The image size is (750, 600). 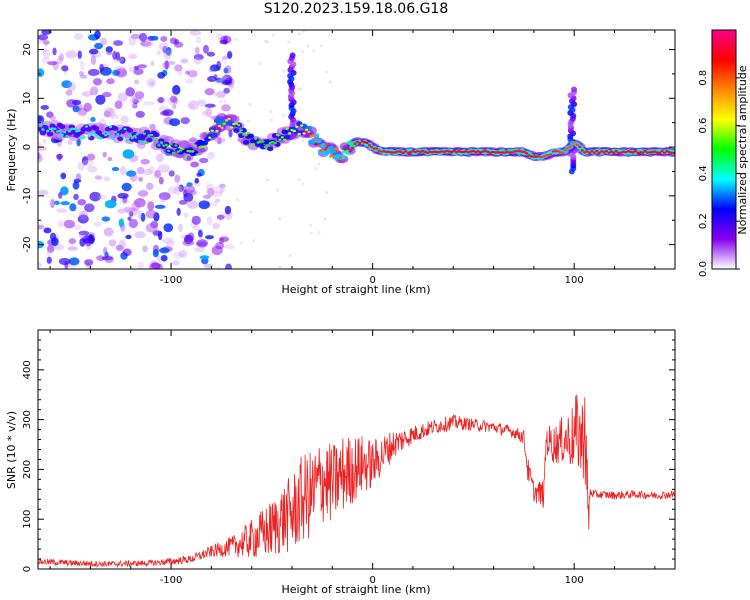 I want to click on y-tick-label: 0, so click(x=27, y=569).